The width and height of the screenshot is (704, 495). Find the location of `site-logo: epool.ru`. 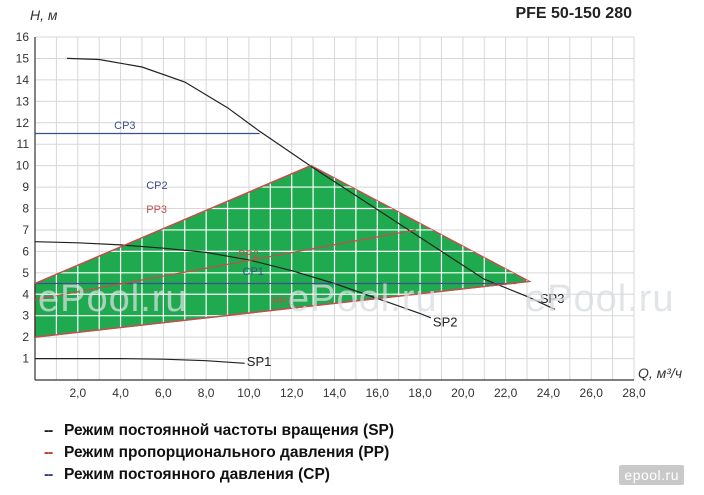

site-logo: epool.ru is located at coordinates (651, 475).